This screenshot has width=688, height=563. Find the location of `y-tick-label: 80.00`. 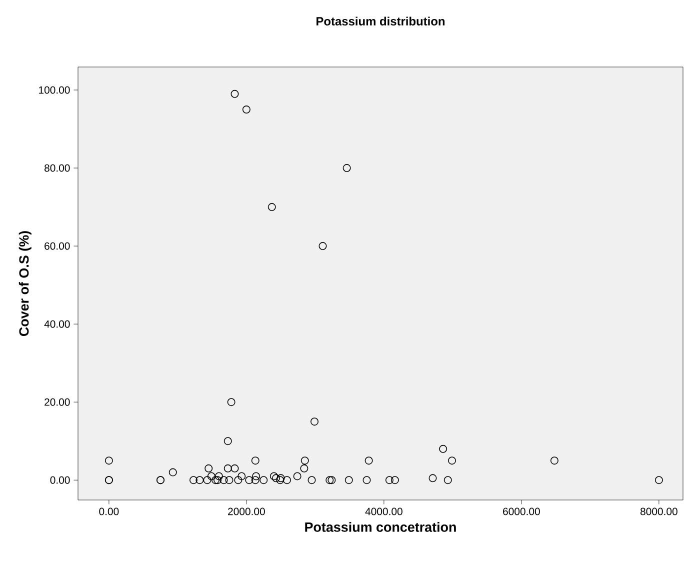

y-tick-label: 80.00 is located at coordinates (57, 168).